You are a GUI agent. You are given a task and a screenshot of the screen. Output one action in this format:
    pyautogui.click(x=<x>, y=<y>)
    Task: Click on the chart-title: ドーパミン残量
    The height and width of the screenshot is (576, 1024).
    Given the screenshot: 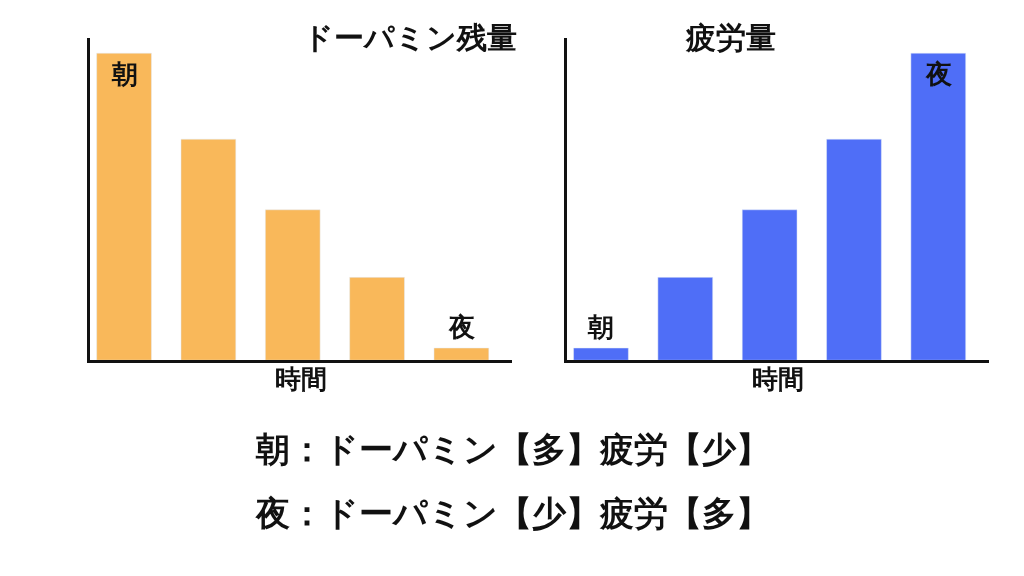 What is the action you would take?
    pyautogui.click(x=410, y=37)
    